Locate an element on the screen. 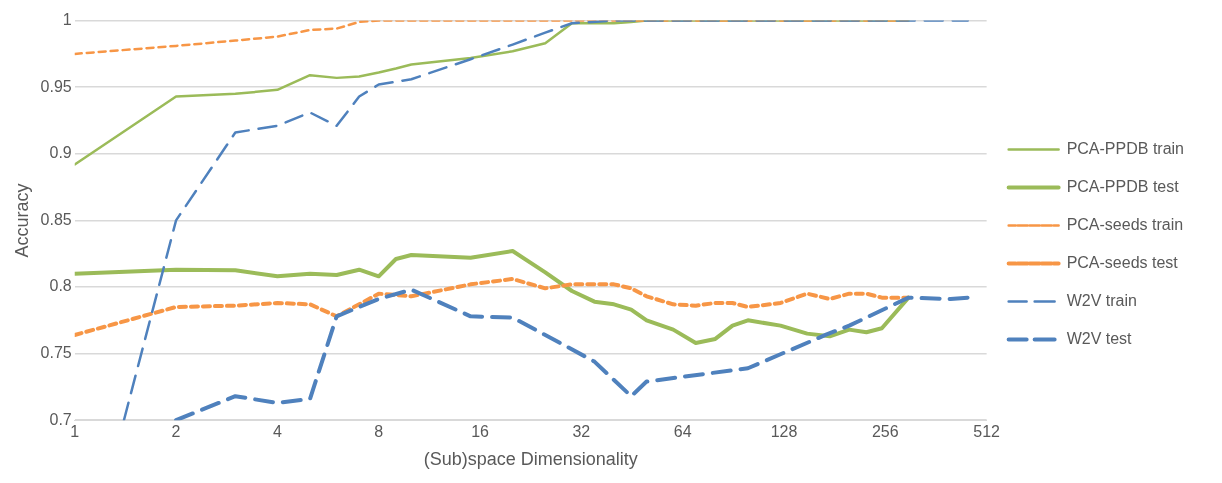 The width and height of the screenshot is (1222, 483). x-axis-title: (Sub)space Dimensionality is located at coordinates (530, 459).